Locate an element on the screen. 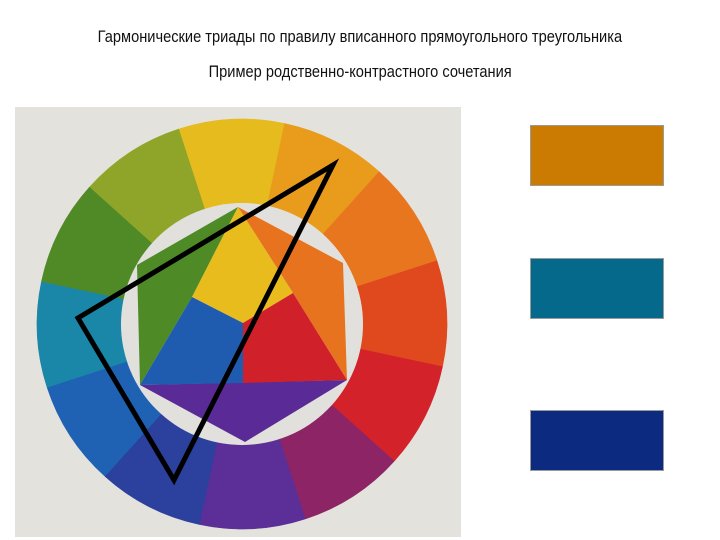 Image resolution: width=720 pixels, height=540 pixels. inner-violet is located at coordinates (243, 411).